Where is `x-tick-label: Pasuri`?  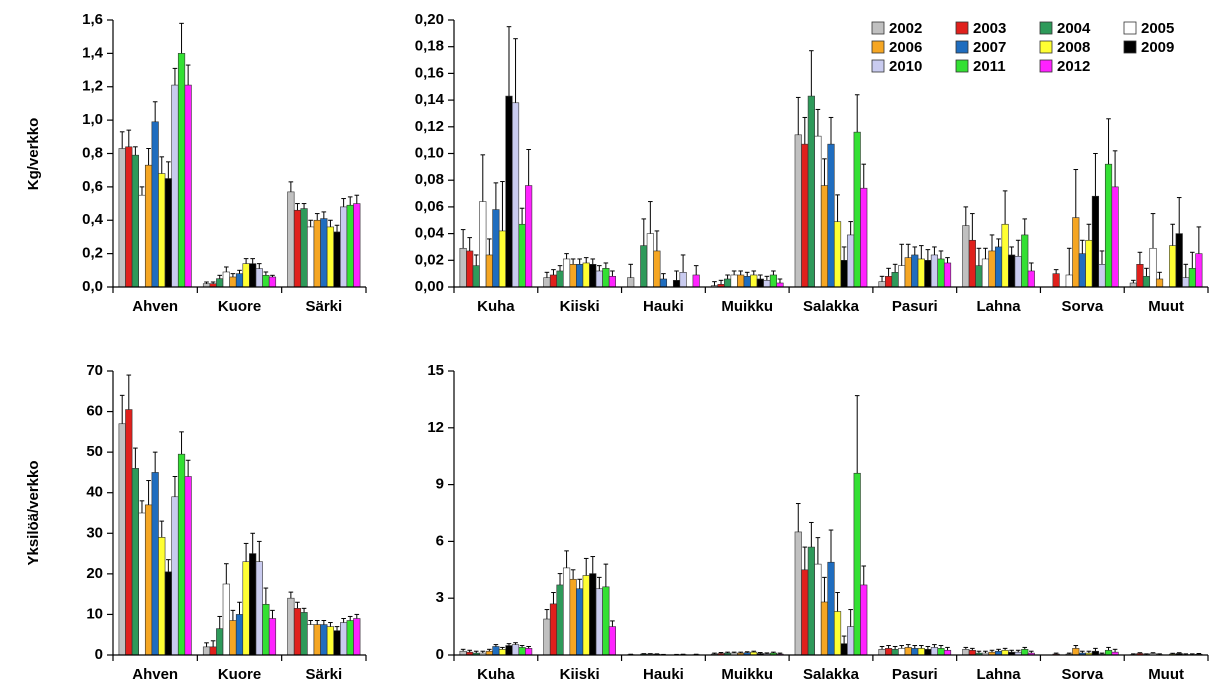 x-tick-label: Pasuri is located at coordinates (915, 306).